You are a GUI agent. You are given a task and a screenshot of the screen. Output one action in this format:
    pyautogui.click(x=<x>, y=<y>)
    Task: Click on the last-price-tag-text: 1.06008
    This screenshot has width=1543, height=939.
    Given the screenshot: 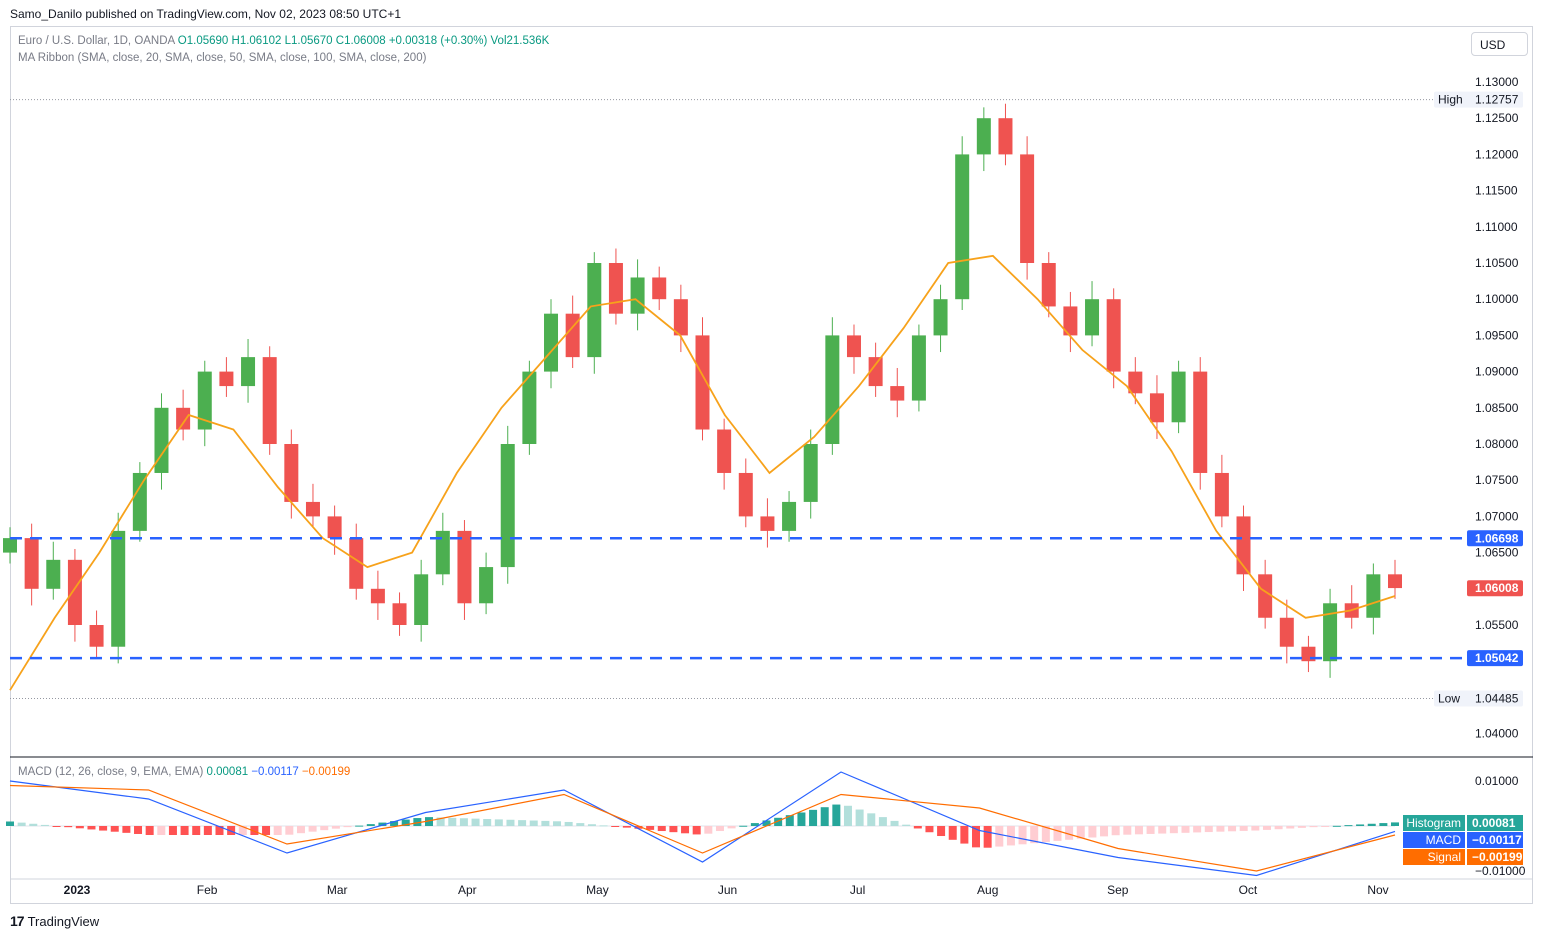 What is the action you would take?
    pyautogui.click(x=1497, y=588)
    